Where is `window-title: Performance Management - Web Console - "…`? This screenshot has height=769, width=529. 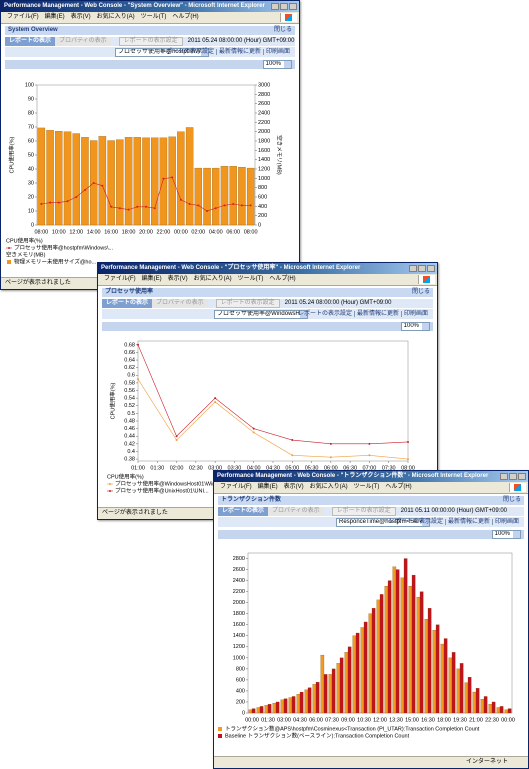 window-title: Performance Management - Web Console - "… is located at coordinates (134, 6).